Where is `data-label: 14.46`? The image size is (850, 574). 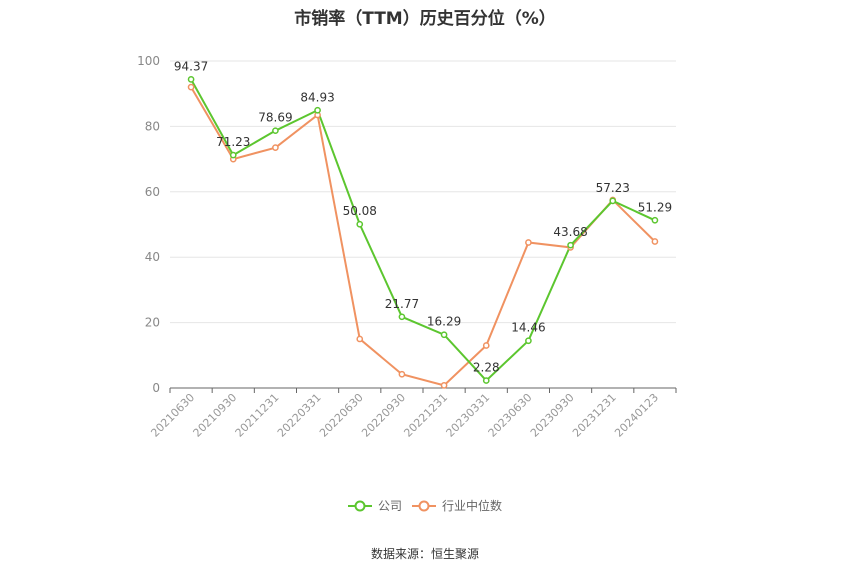
data-label: 14.46 is located at coordinates (528, 328).